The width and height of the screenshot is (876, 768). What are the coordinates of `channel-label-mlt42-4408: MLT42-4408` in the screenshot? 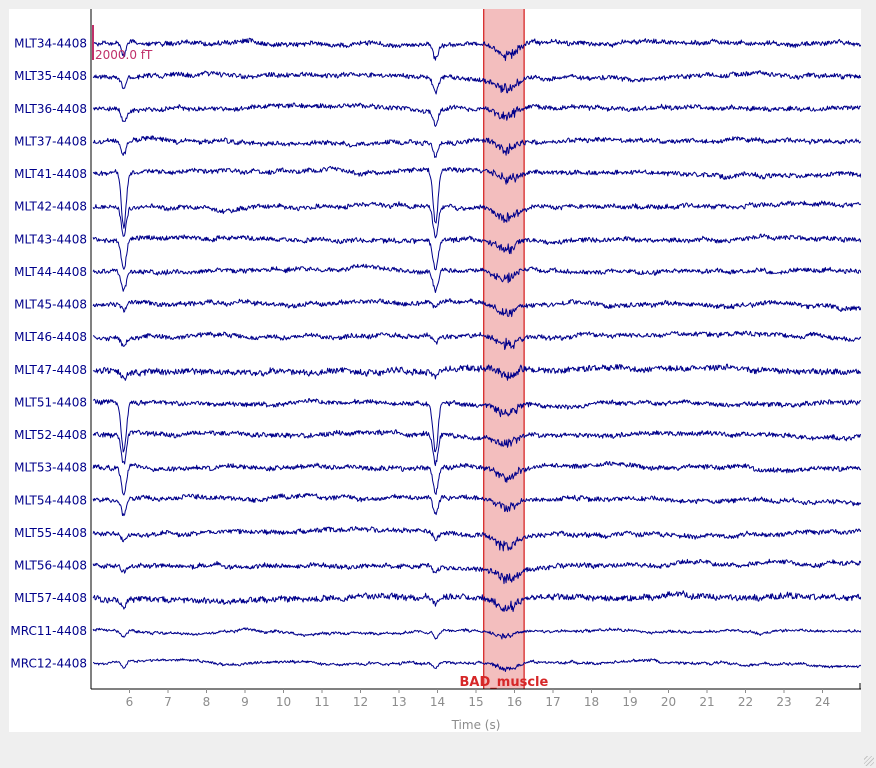 It's located at (50, 207).